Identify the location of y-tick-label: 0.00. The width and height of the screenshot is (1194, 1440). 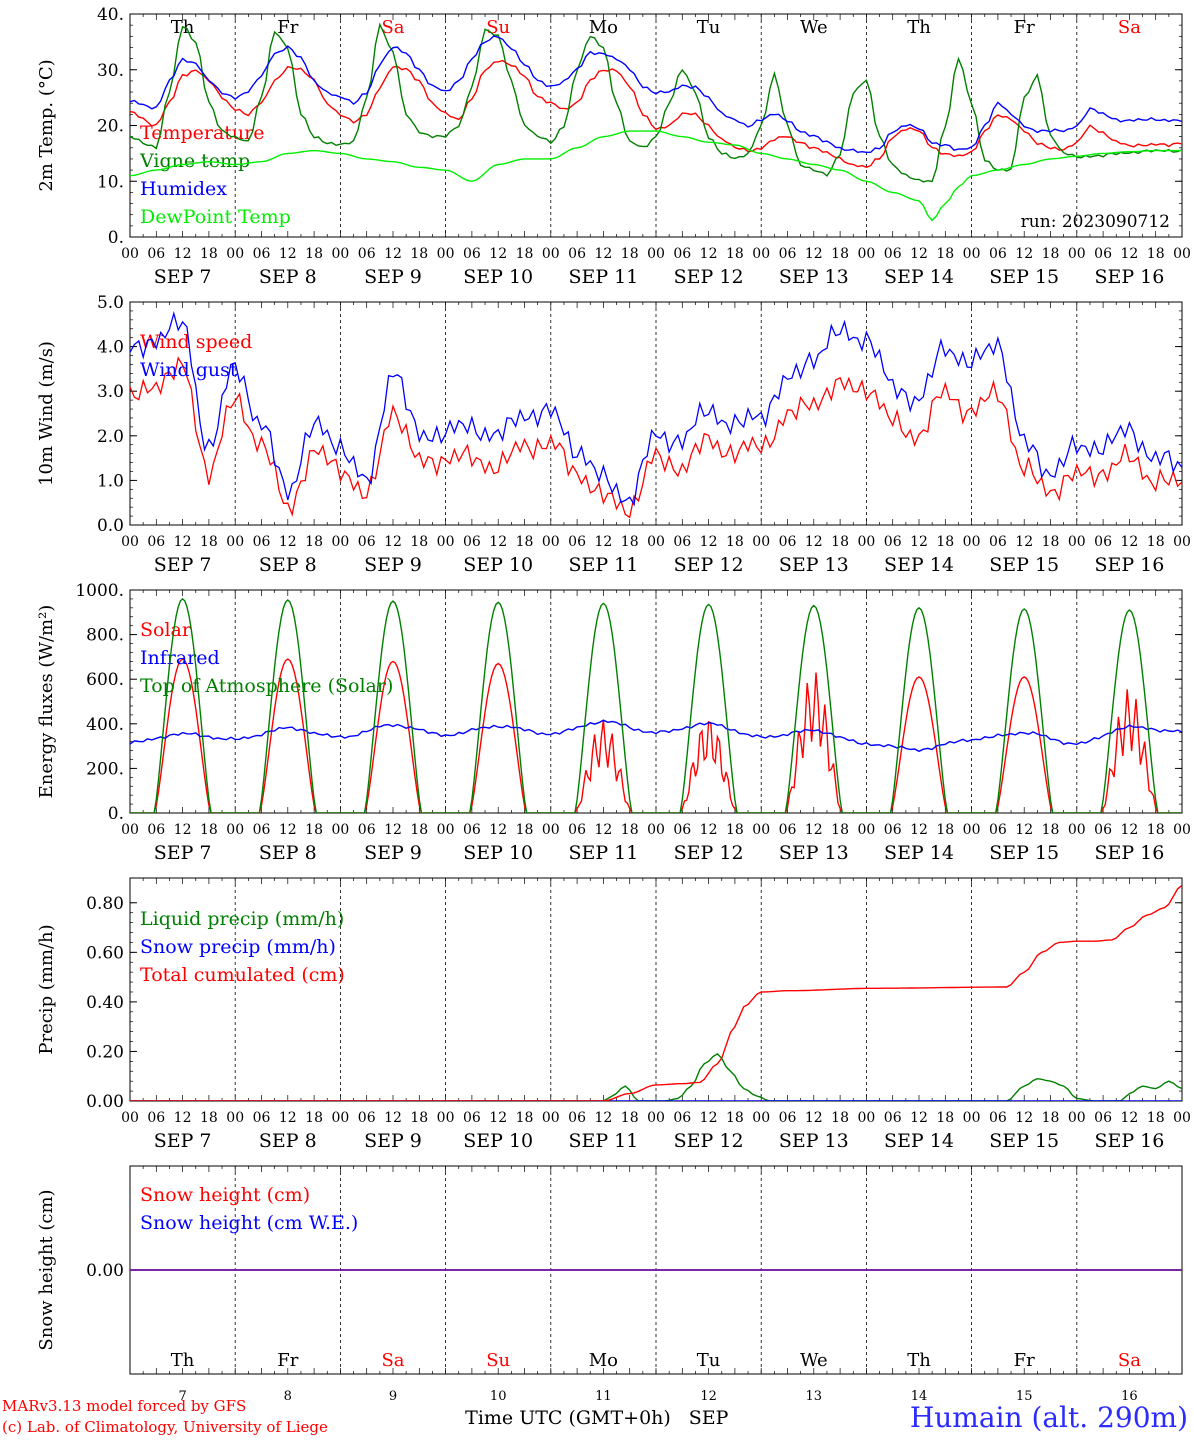
(105, 1102).